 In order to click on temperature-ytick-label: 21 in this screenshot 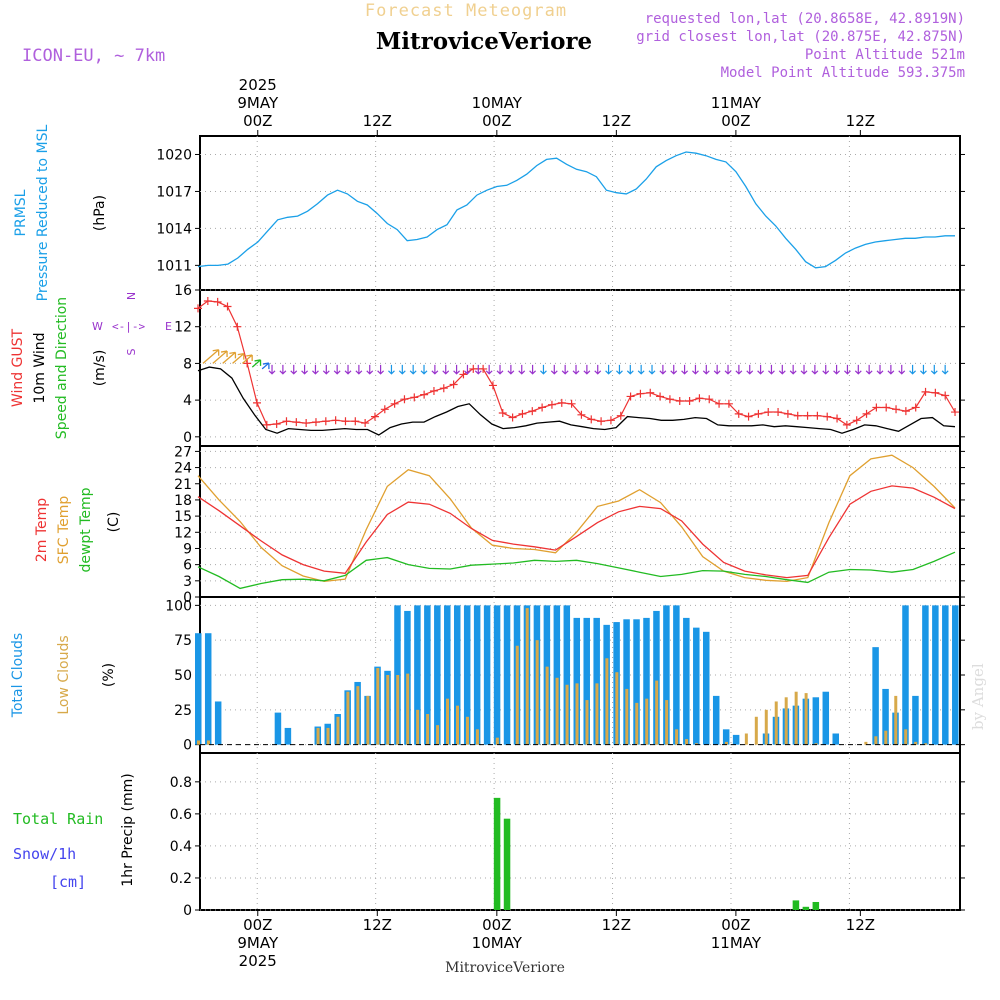, I will do `click(183, 485)`.